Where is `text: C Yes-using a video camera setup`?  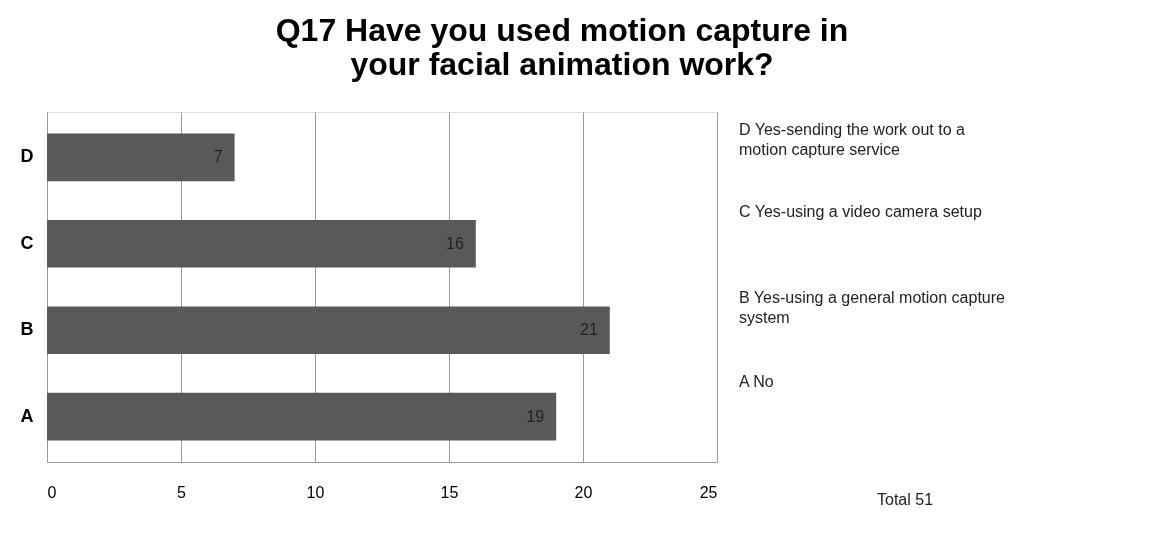 text: C Yes-using a video camera setup is located at coordinates (860, 211).